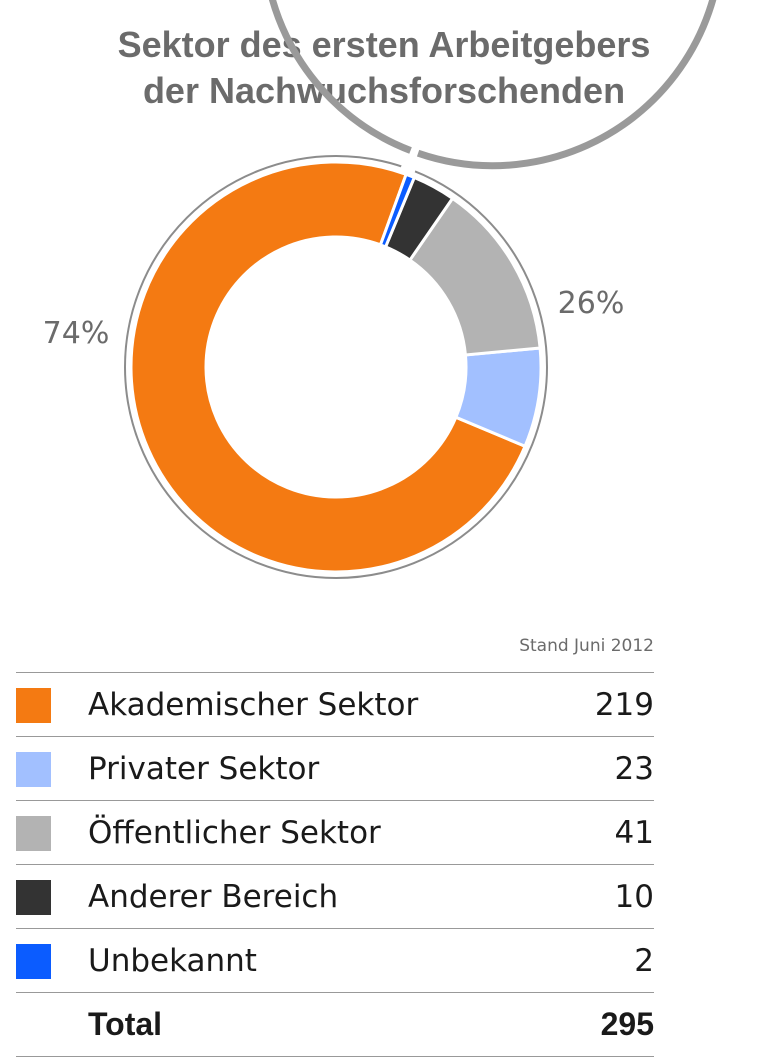  I want to click on legend-count: 2, so click(644, 961).